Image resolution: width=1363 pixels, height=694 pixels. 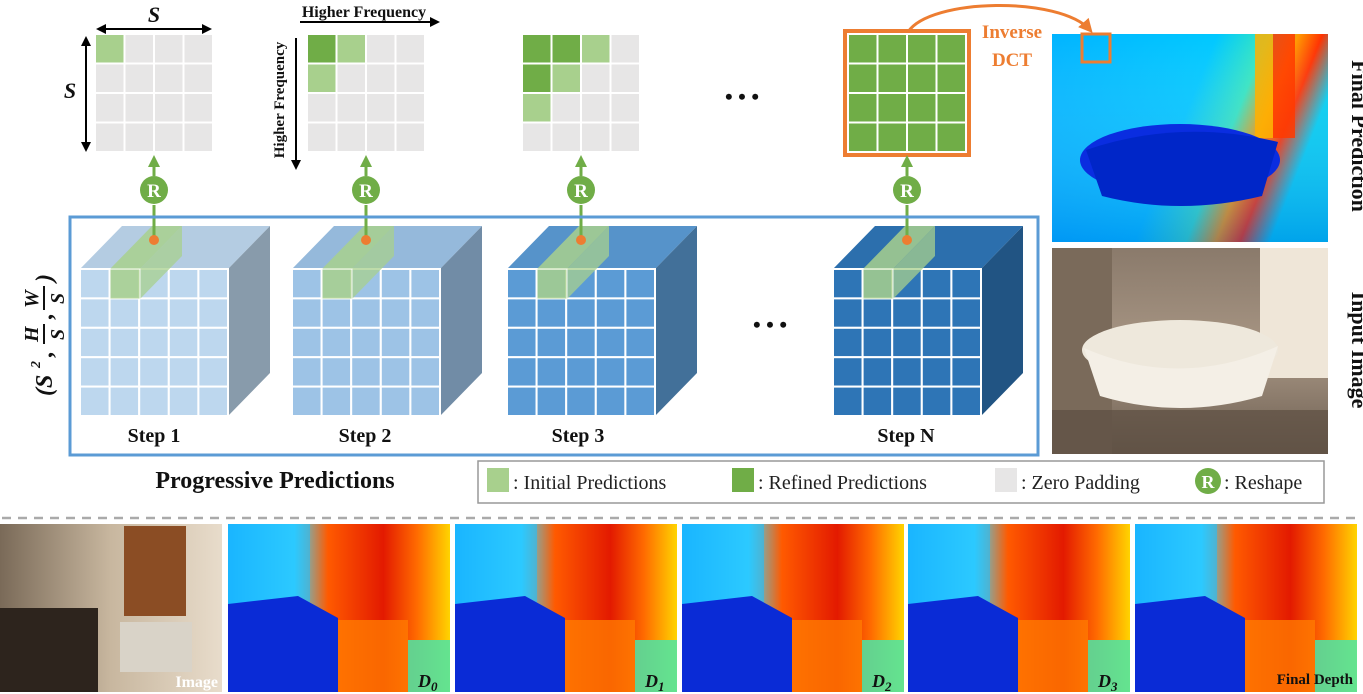 I want to click on caption-d3: D3, so click(x=1107, y=682).